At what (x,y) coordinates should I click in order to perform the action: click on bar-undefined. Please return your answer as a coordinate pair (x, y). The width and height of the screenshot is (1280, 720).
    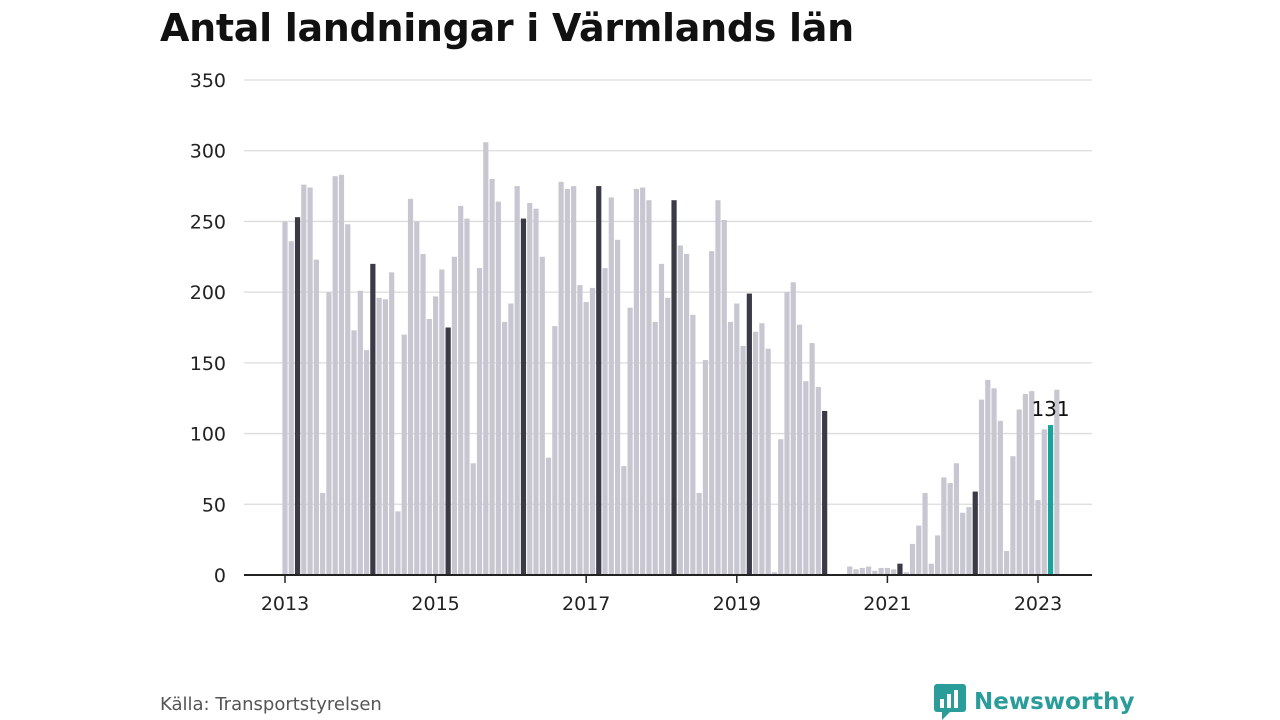
    Looking at the image, I should click on (1057, 482).